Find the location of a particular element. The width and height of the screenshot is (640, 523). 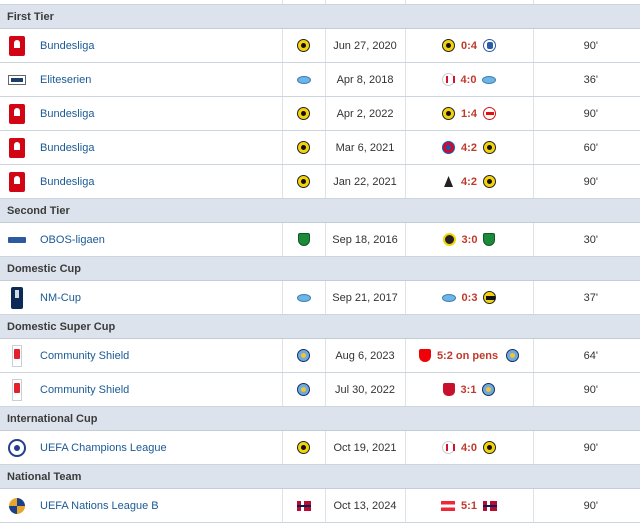

match-result: 1:4 is located at coordinates (469, 113).